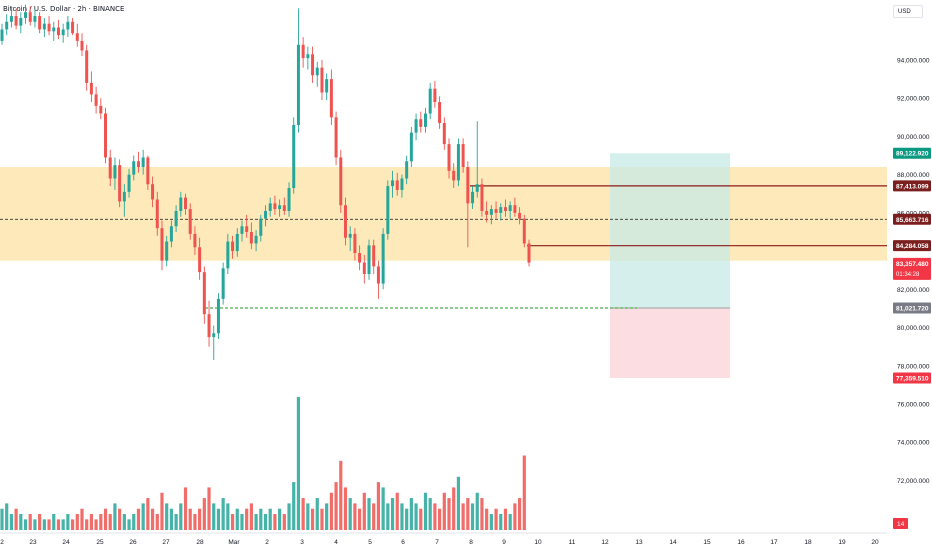 This screenshot has width=932, height=550. I want to click on price-tick-label: 82,000.000, so click(913, 290).